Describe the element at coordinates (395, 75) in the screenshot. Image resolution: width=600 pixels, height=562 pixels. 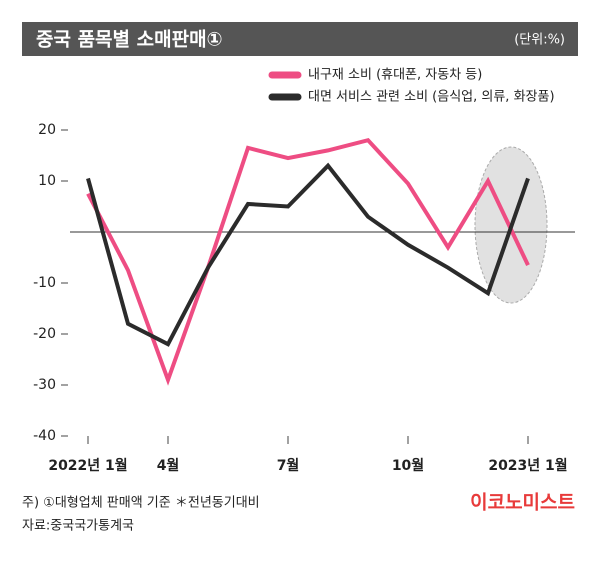
I see `legend-label: 내구재 소비 (휴대폰, 자동차 등)` at that location.